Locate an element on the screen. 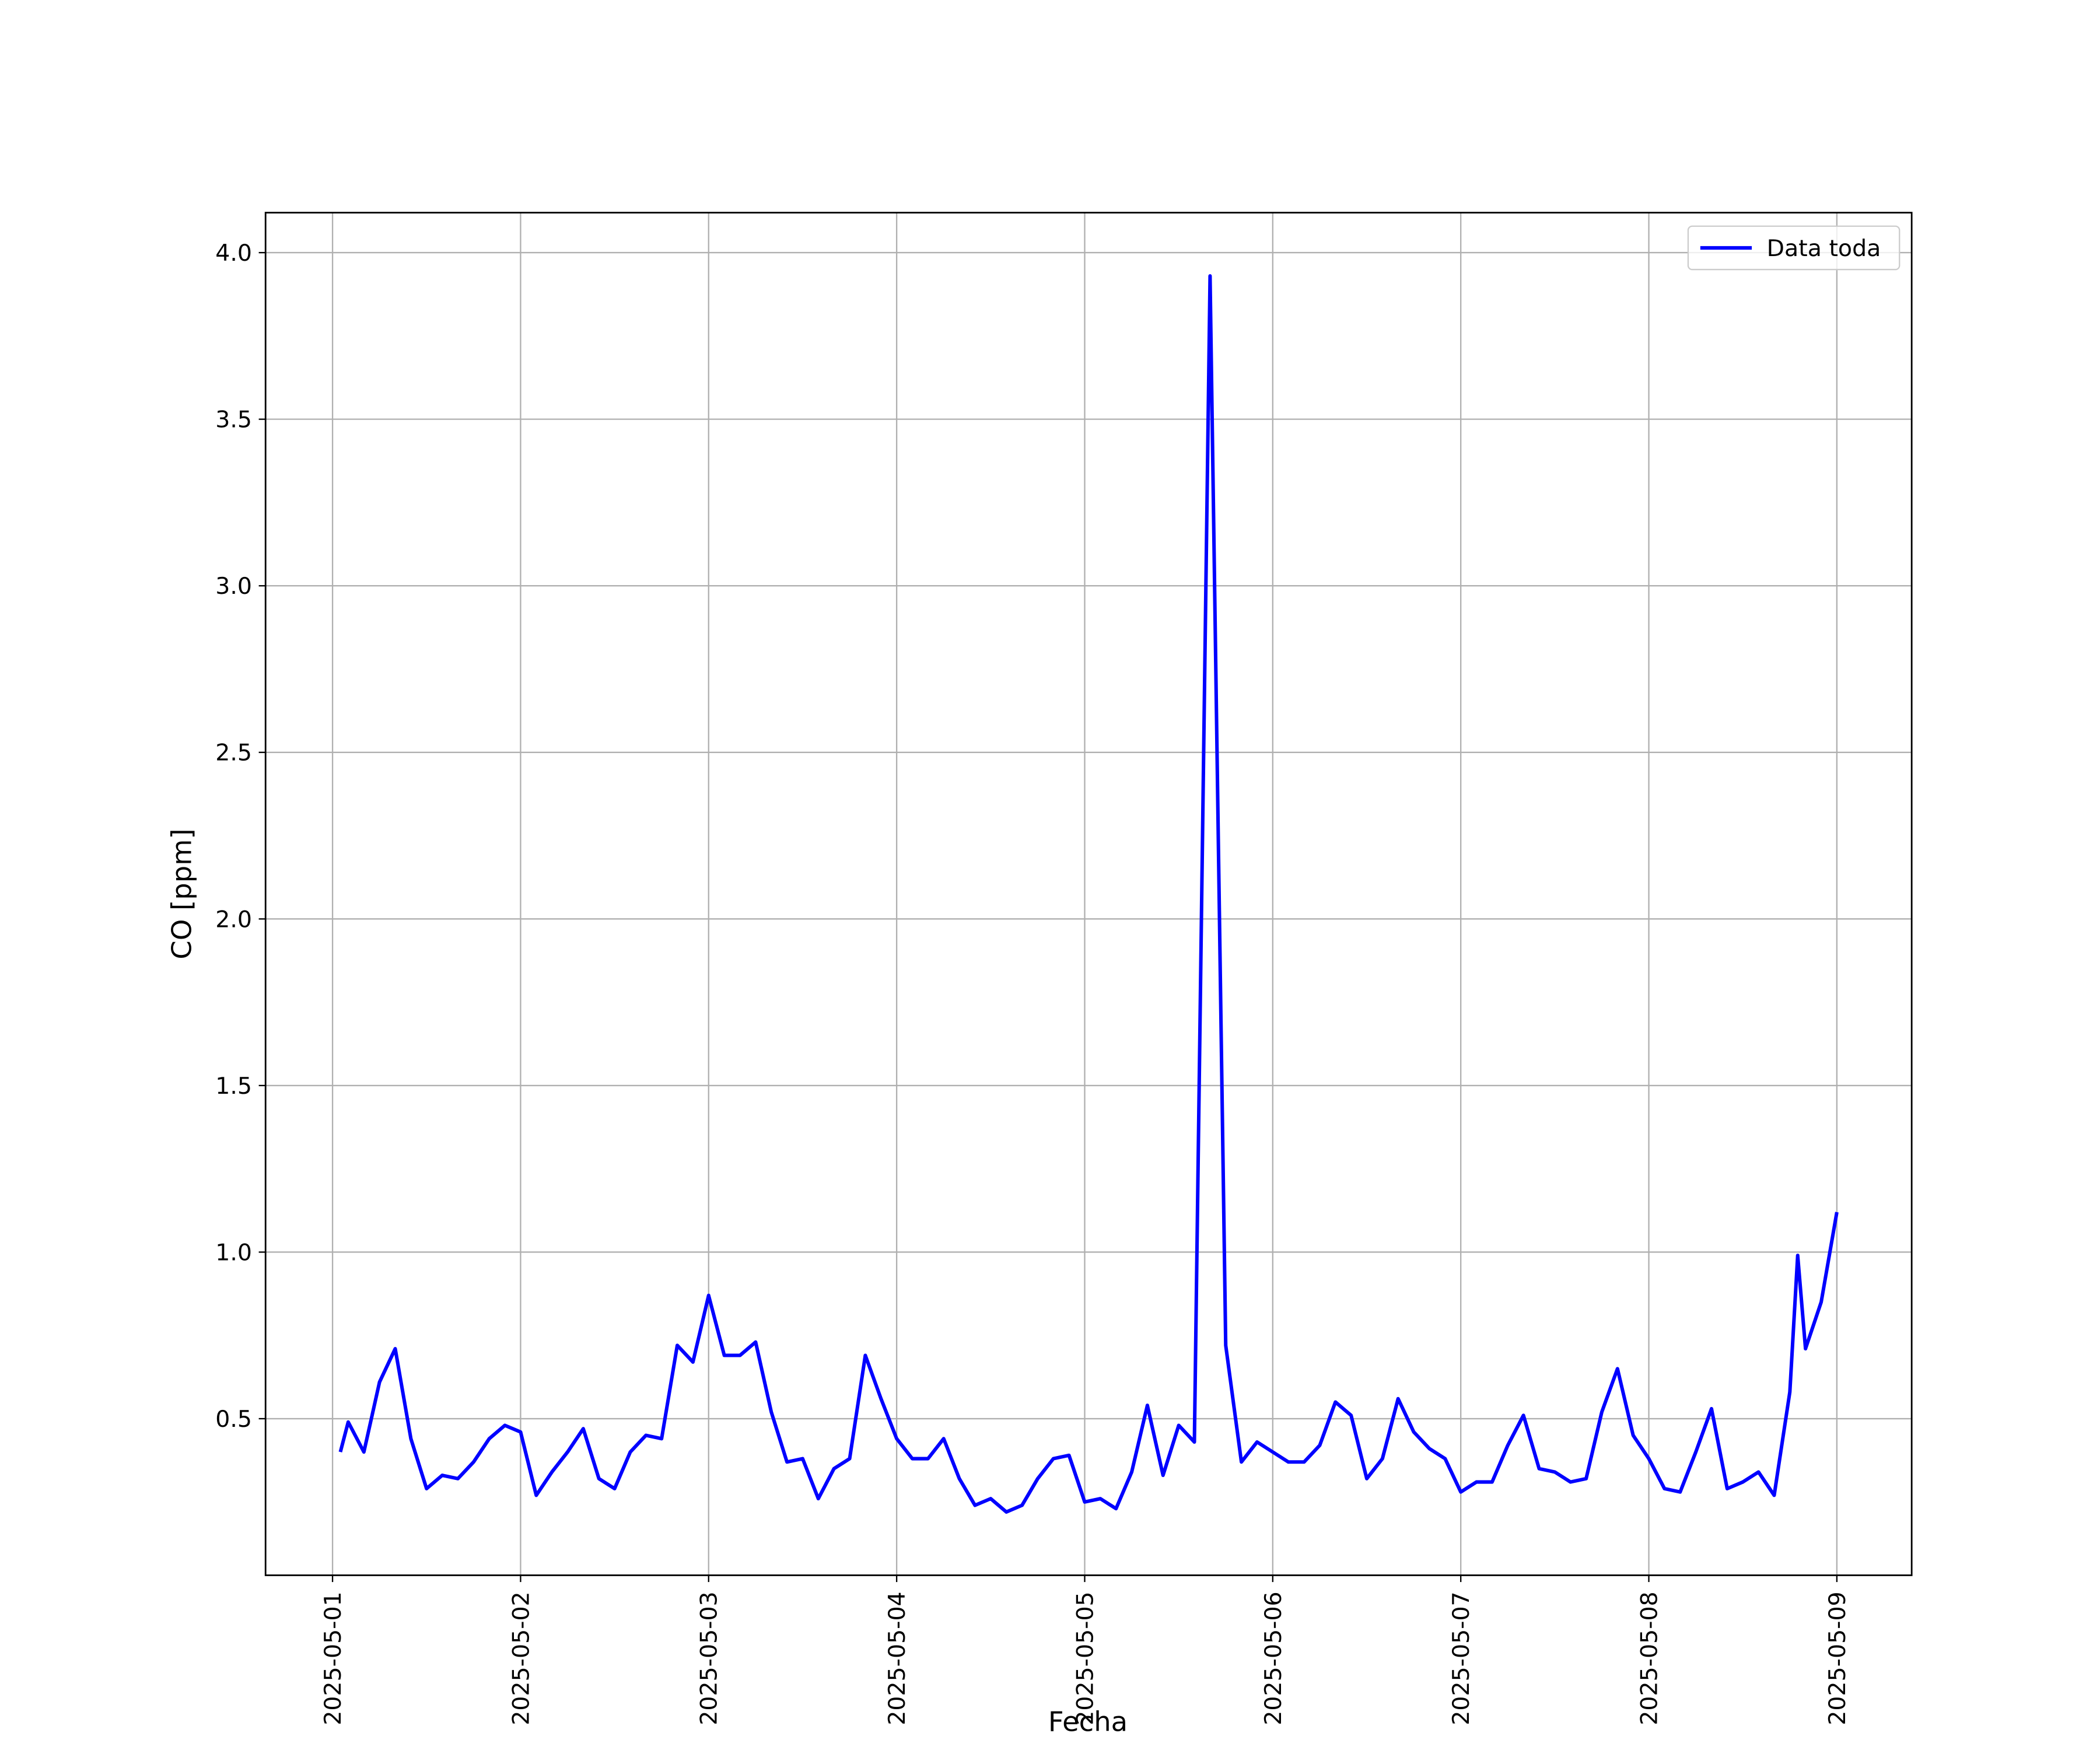 This screenshot has width=2100, height=1750. x-tick-label: 2025-05-09 is located at coordinates (1838, 1658).